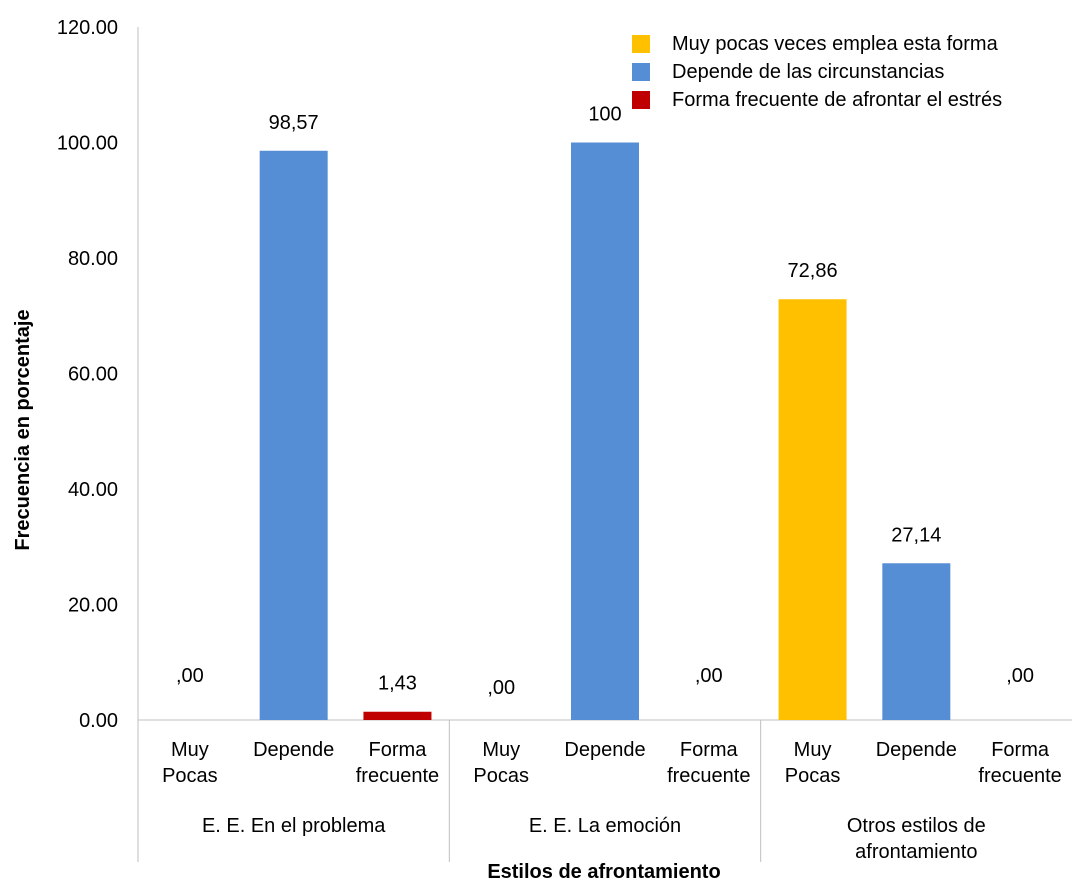 Image resolution: width=1072 pixels, height=891 pixels. I want to click on y-tick-label: 100.00, so click(87, 144).